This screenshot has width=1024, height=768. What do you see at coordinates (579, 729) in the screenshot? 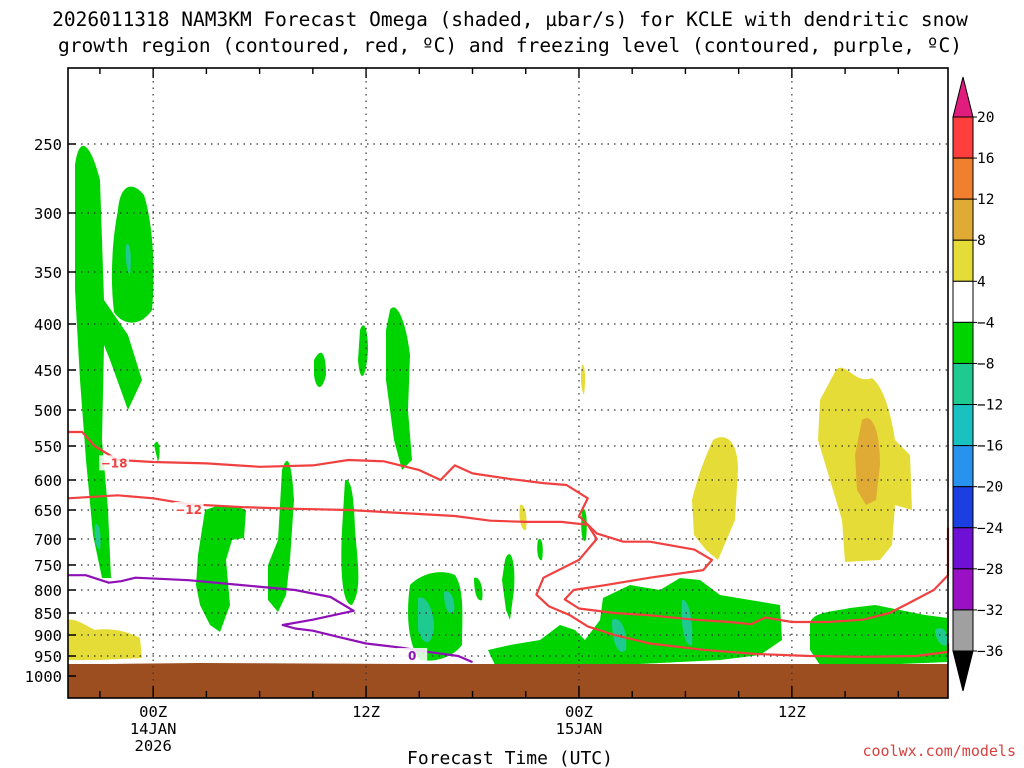
I see `x-tick-label: 15JAN` at bounding box center [579, 729].